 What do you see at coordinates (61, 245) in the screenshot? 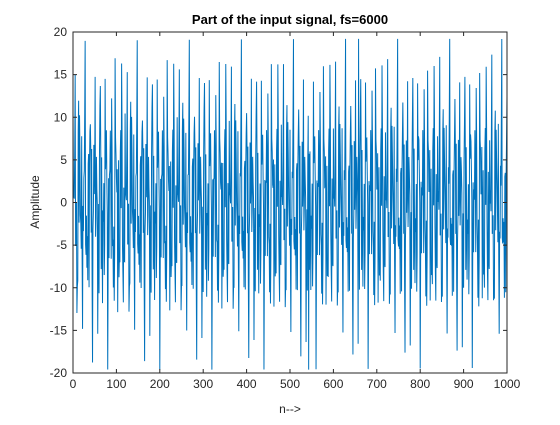
I see `y-tick-label: -5` at bounding box center [61, 245].